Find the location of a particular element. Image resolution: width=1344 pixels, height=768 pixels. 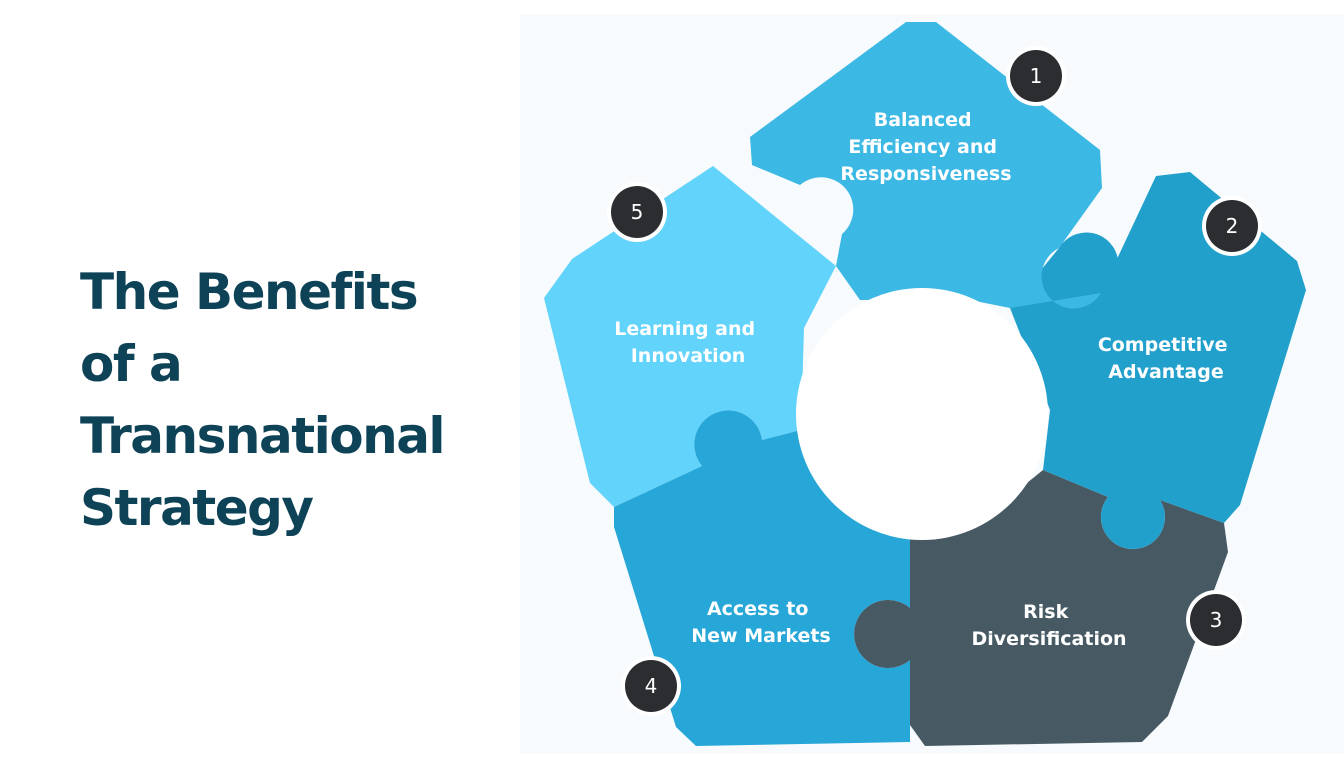

puzzle-piece-risk-diversification is located at coordinates (1041, 608).